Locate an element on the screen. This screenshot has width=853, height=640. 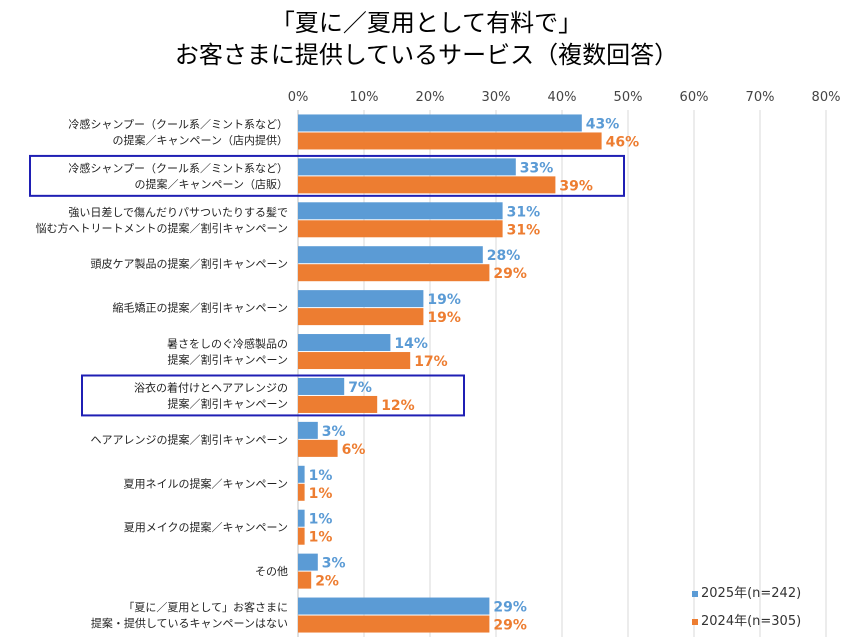
data-label-2024: 31% is located at coordinates (524, 230).